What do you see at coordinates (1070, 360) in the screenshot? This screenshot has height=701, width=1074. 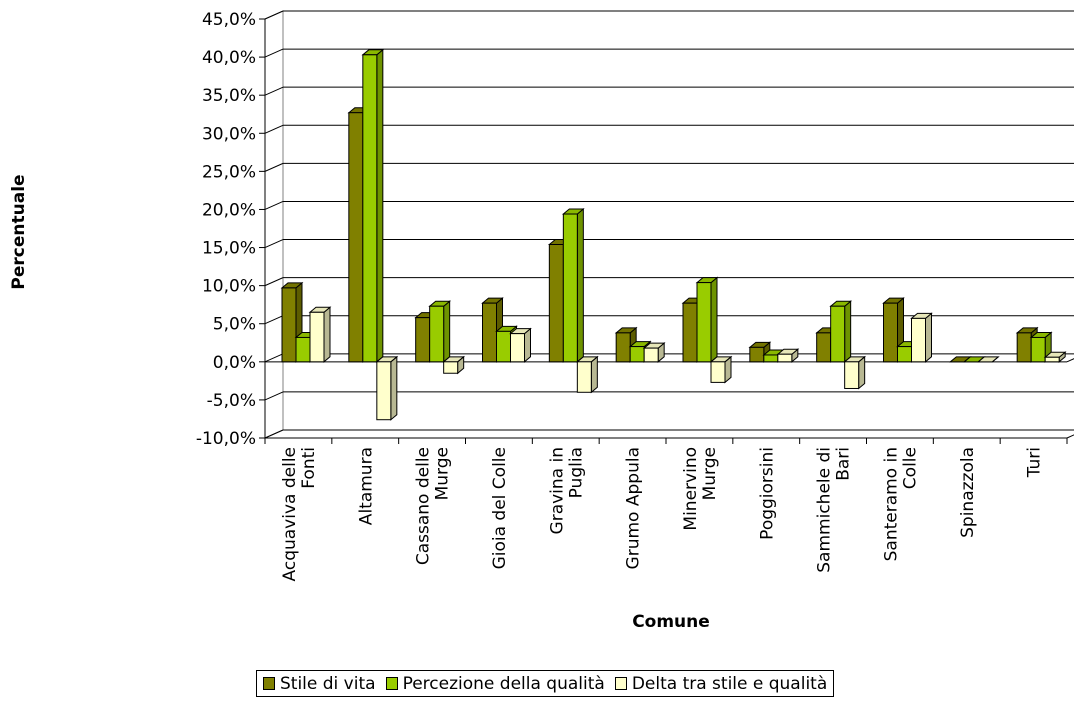 I see `x-axis-depth` at bounding box center [1070, 360].